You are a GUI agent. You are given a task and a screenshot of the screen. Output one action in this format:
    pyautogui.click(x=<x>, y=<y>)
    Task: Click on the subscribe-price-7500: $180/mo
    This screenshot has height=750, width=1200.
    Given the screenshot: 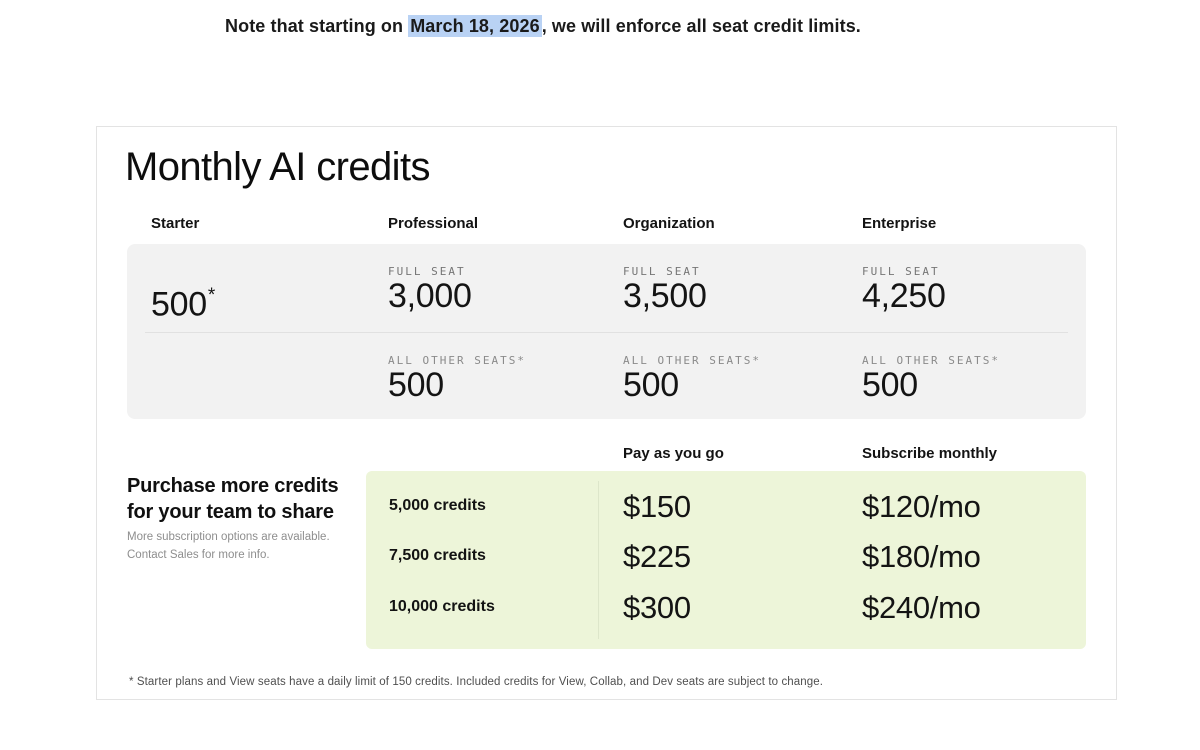 What is the action you would take?
    pyautogui.click(x=921, y=556)
    